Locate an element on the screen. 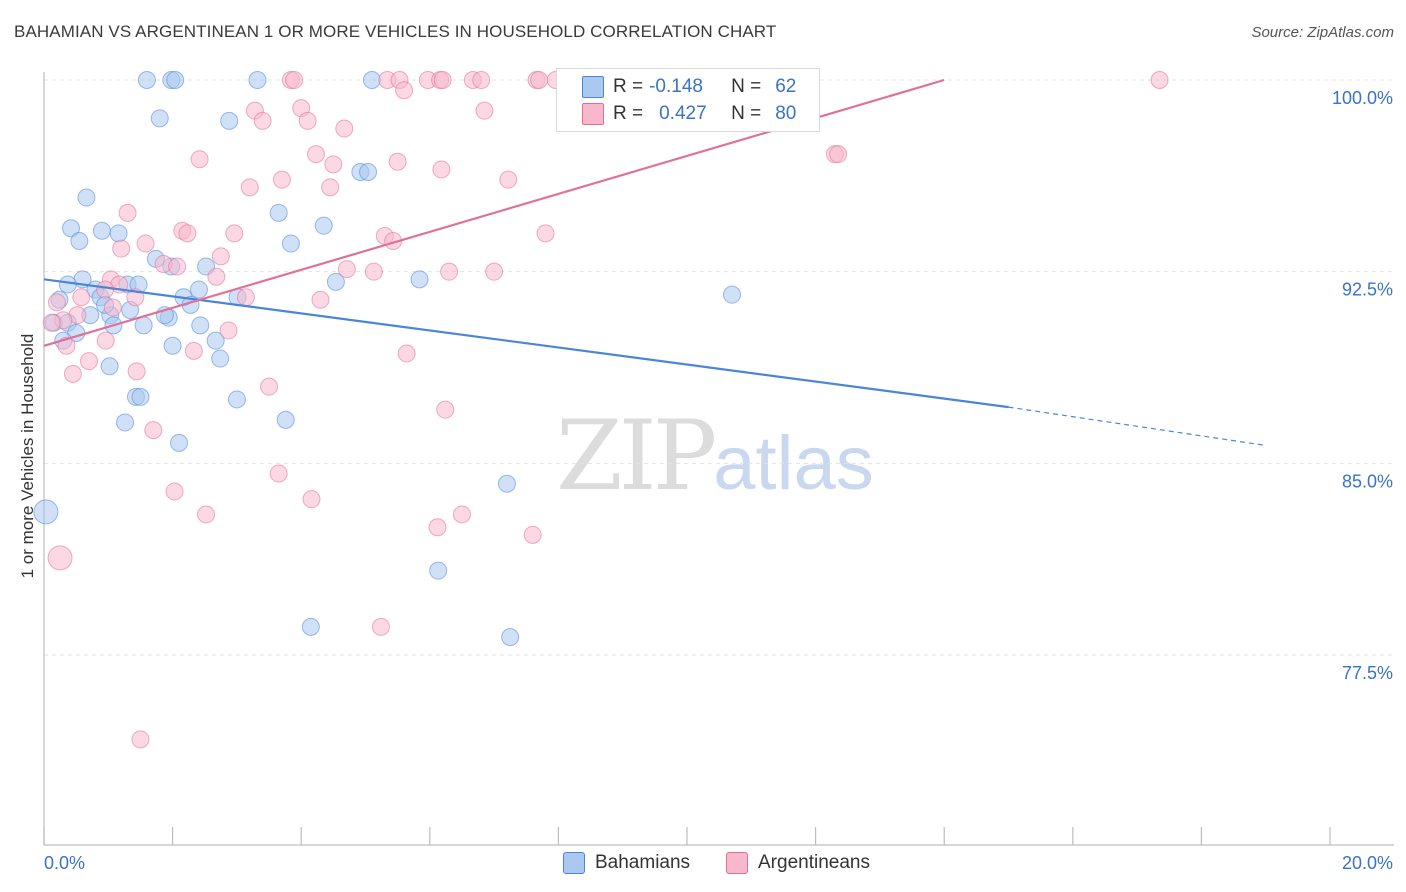  y-tick-label: 92.5% is located at coordinates (1367, 290).